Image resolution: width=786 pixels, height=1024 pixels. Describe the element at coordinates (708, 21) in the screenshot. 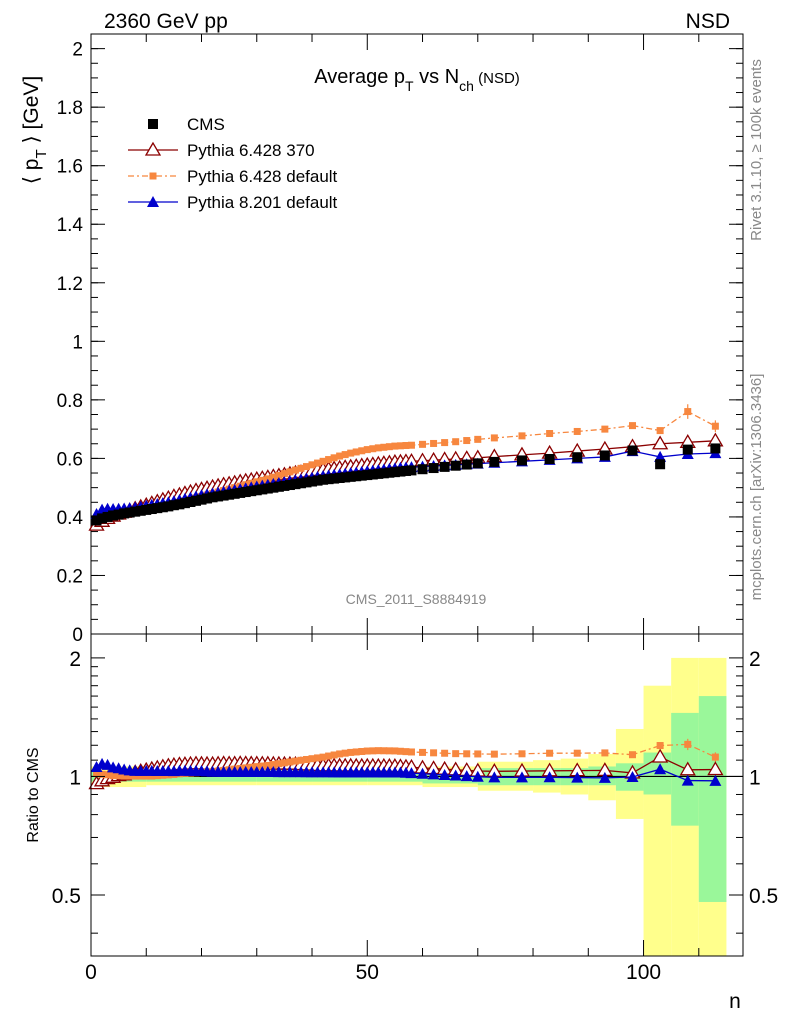

I see `process-label: NSD` at that location.